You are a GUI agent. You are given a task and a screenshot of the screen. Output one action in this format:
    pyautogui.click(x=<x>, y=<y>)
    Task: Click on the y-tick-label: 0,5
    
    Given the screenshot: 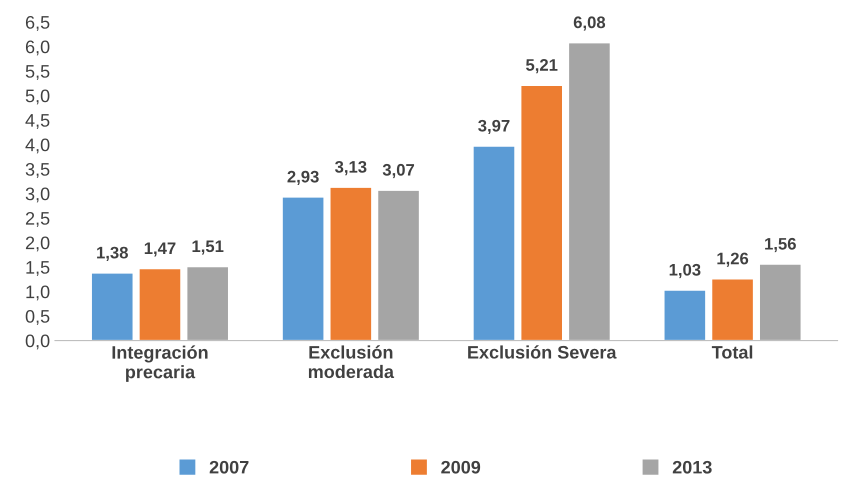 What is the action you would take?
    pyautogui.click(x=38, y=317)
    